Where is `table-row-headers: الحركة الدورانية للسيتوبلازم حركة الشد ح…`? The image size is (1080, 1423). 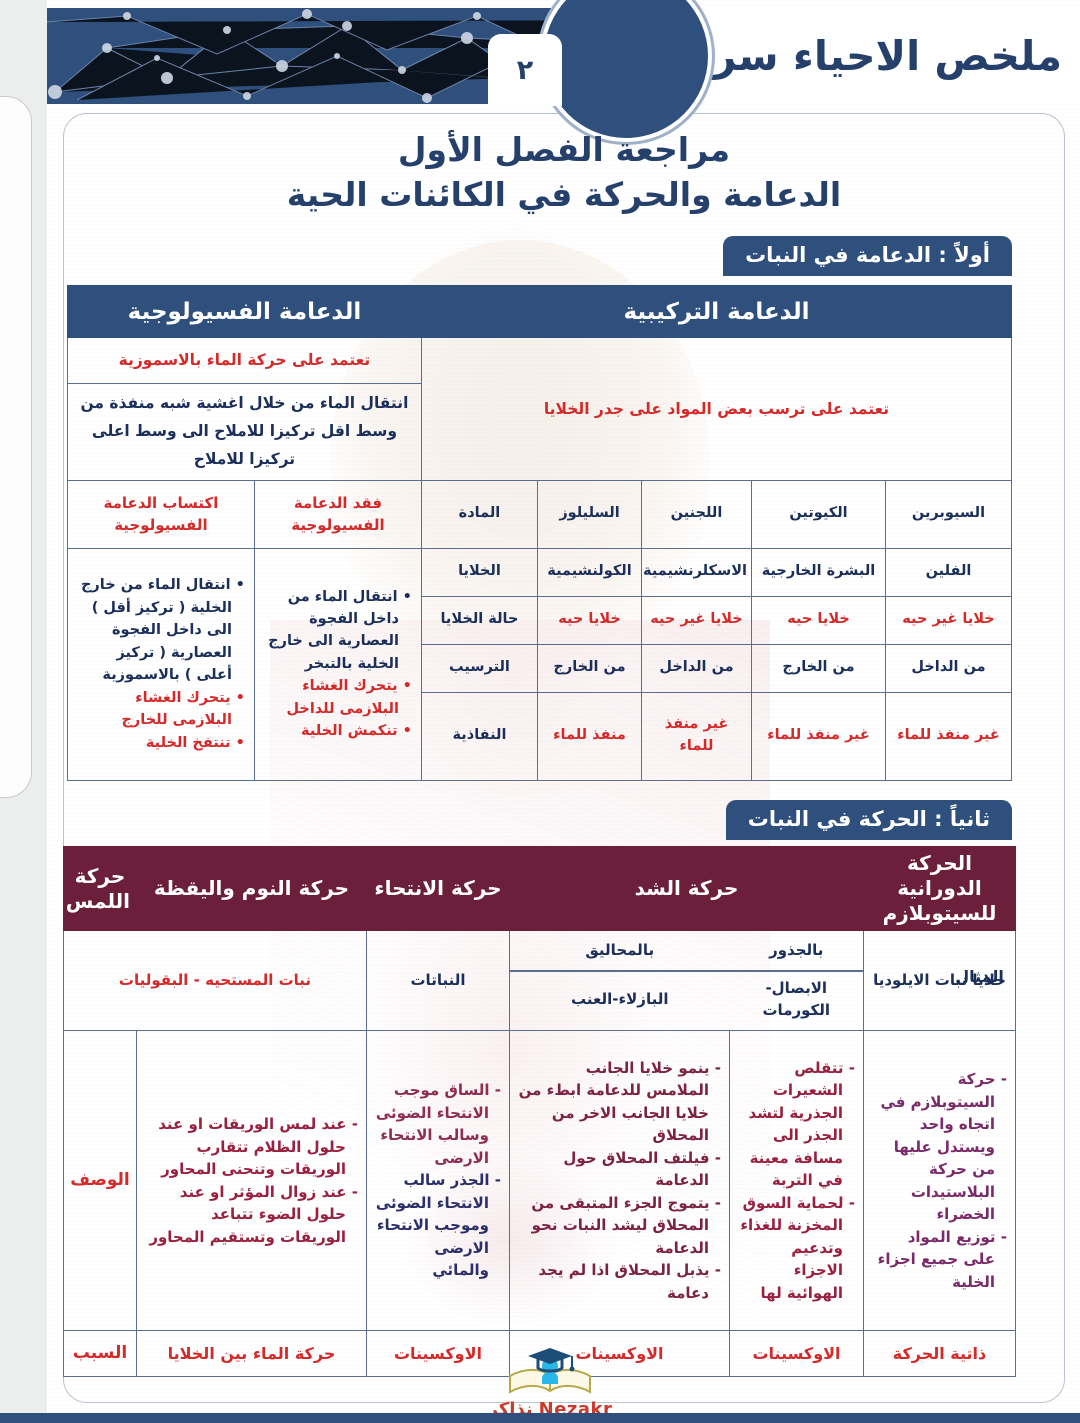
table-row-headers: الحركة الدورانية للسيتوبلازم حركة الشد ح… is located at coordinates (539, 888).